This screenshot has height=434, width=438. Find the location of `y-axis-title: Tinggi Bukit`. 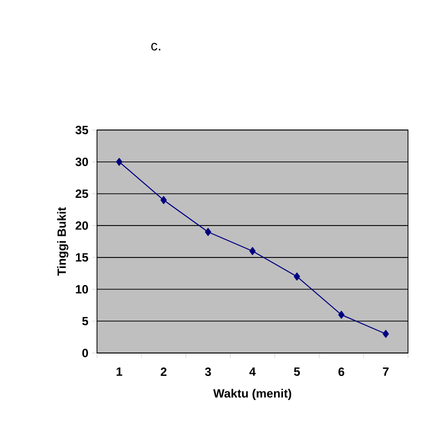

y-axis-title: Tinggi Bukit is located at coordinates (62, 241).